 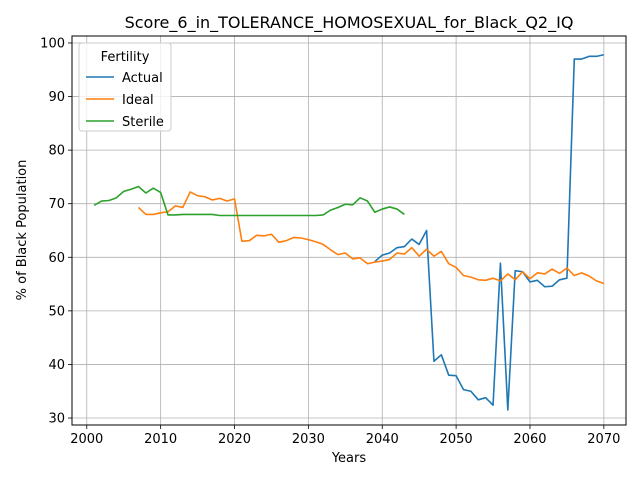 I want to click on y-tick-label: 70, so click(x=56, y=204).